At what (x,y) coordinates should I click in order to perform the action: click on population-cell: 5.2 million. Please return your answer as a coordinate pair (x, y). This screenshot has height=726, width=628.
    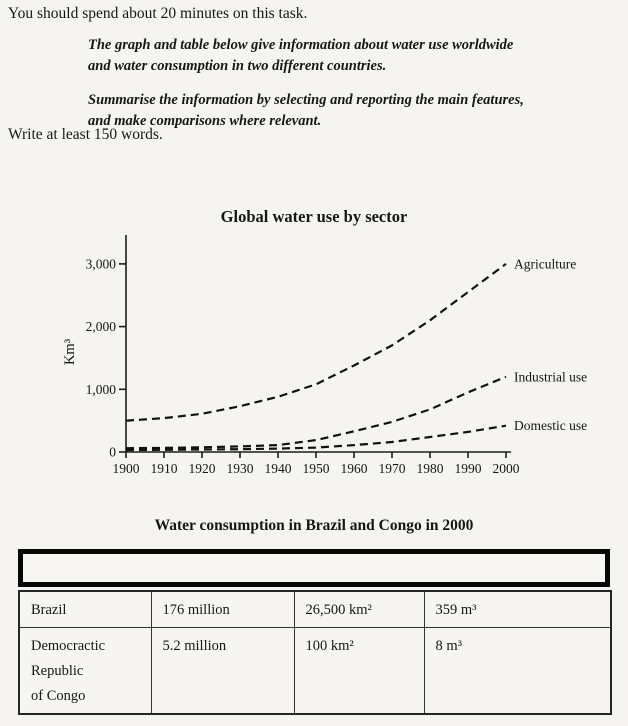
    Looking at the image, I should click on (222, 671).